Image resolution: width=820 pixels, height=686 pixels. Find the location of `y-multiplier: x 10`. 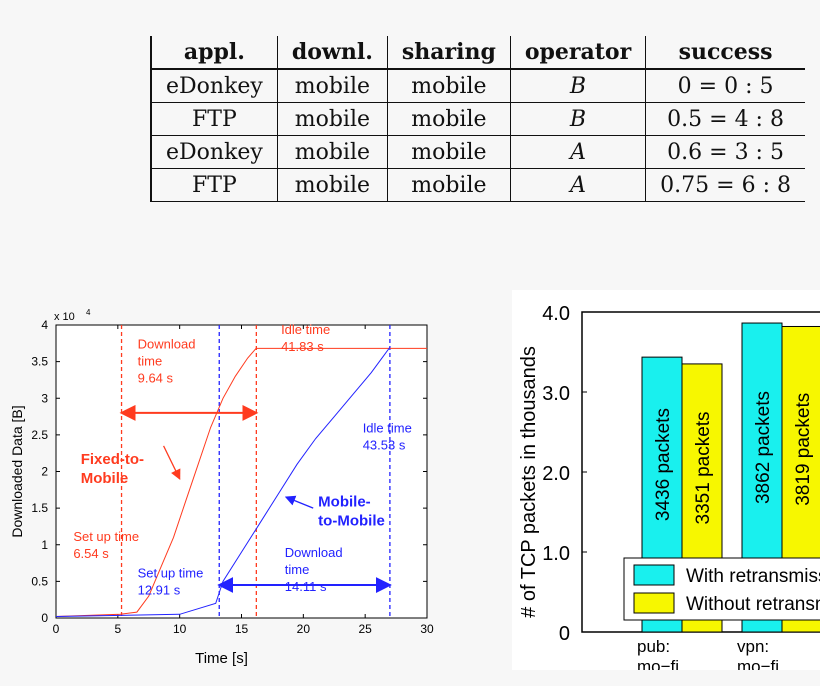

y-multiplier: x 10 is located at coordinates (64, 317).